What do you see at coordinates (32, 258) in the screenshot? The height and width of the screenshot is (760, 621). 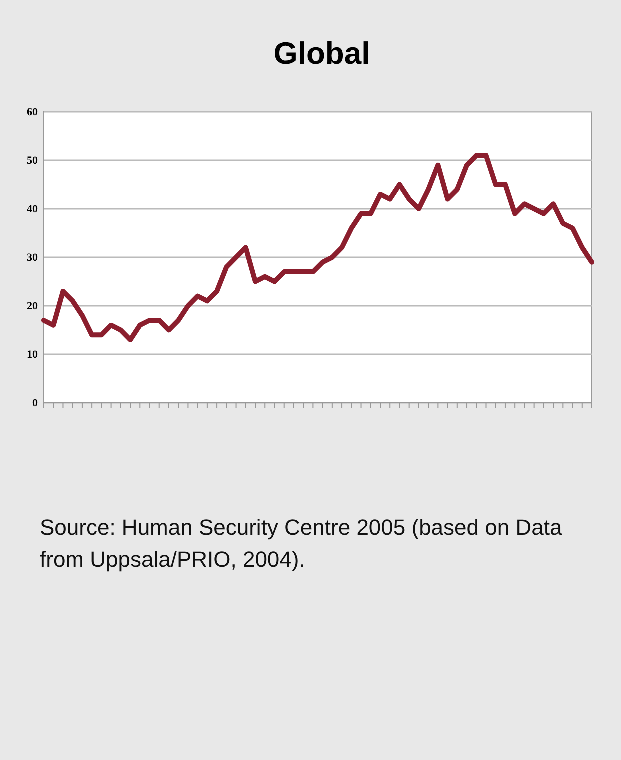 I see `y-tick-label: 30` at bounding box center [32, 258].